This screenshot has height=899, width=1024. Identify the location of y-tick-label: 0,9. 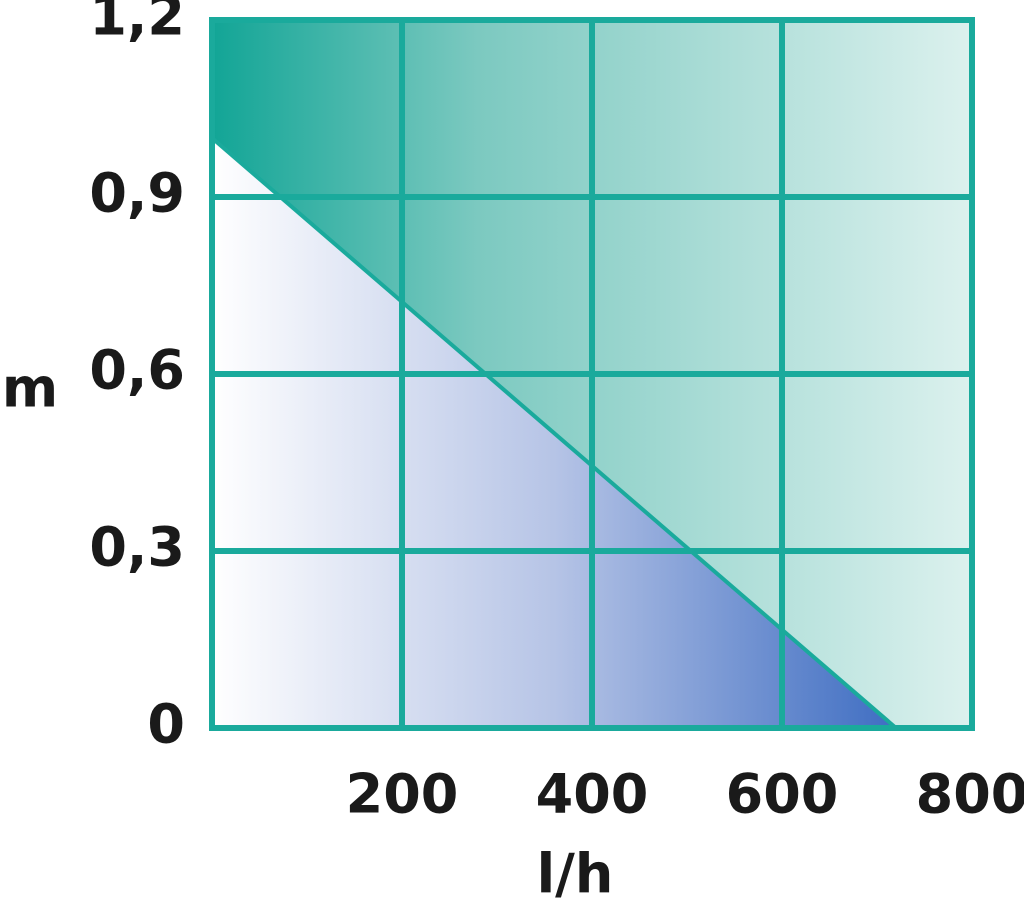
(137, 193).